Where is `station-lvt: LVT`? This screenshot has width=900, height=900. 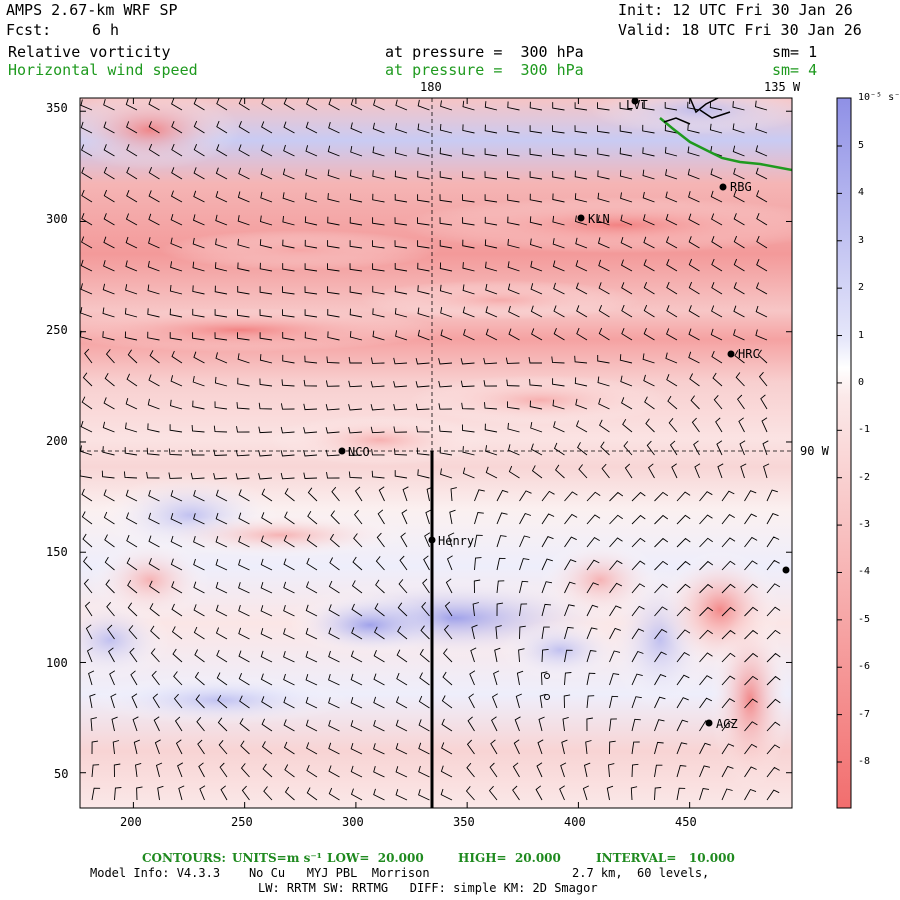 station-lvt: LVT is located at coordinates (637, 105).